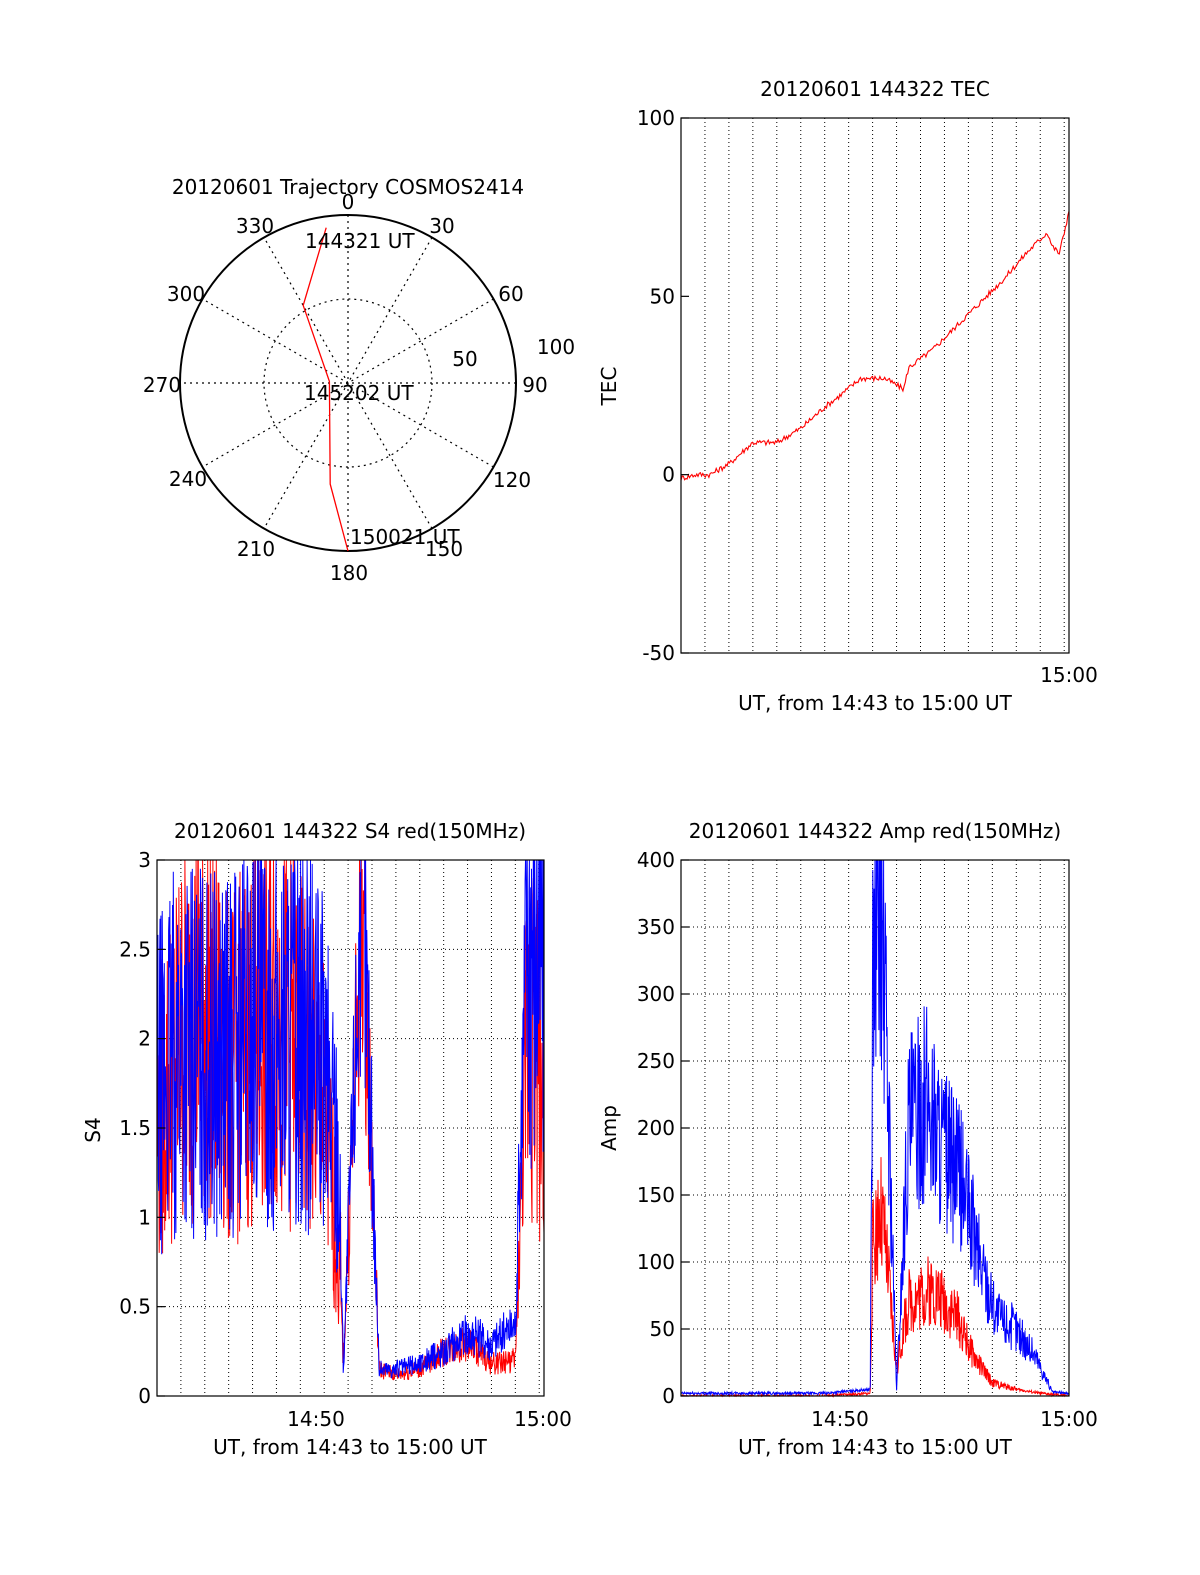  I want to click on amp-y-tick-label: 400, so click(656, 860).